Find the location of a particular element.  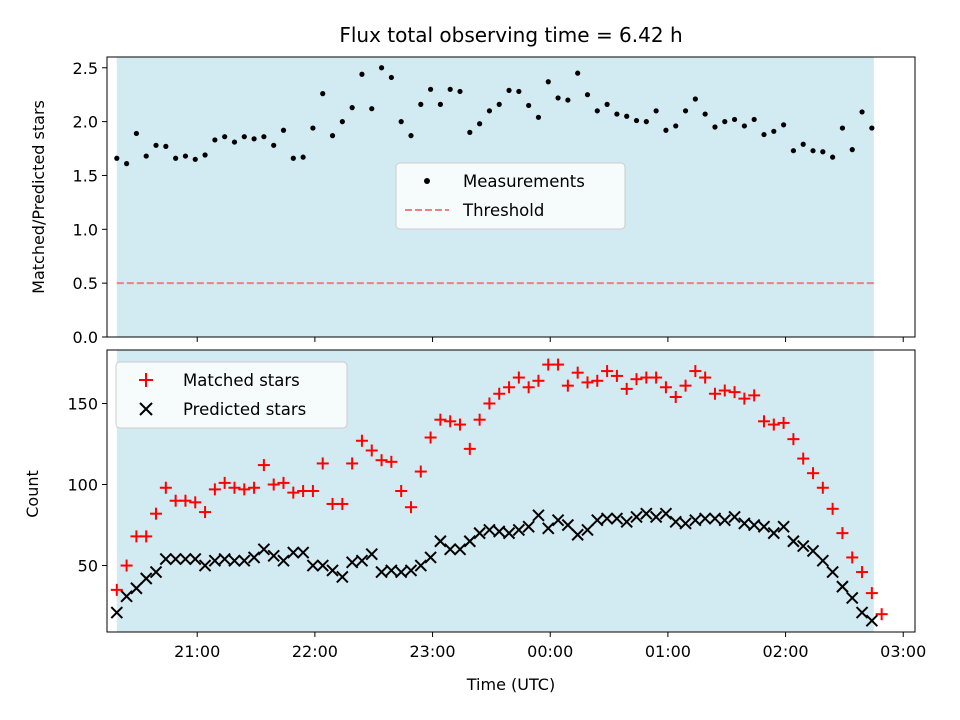

x-axis-label: Time (UTC) is located at coordinates (510, 684).